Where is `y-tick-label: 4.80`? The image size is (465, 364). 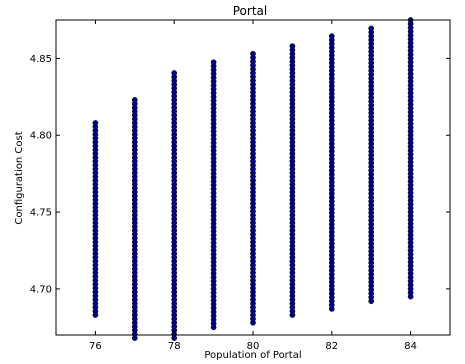
y-tick-label: 4.80 is located at coordinates (41, 136).